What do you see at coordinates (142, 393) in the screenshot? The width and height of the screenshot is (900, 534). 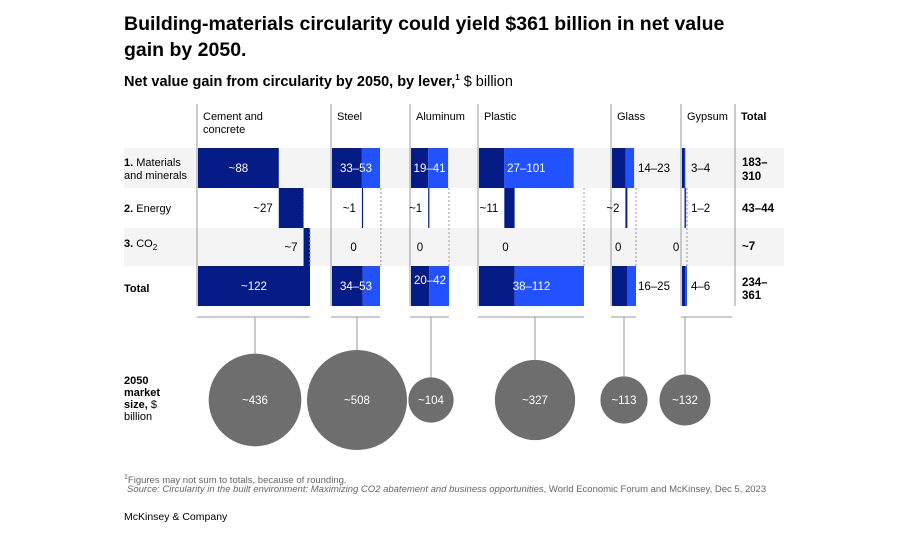 I see `market-size-label: market` at bounding box center [142, 393].